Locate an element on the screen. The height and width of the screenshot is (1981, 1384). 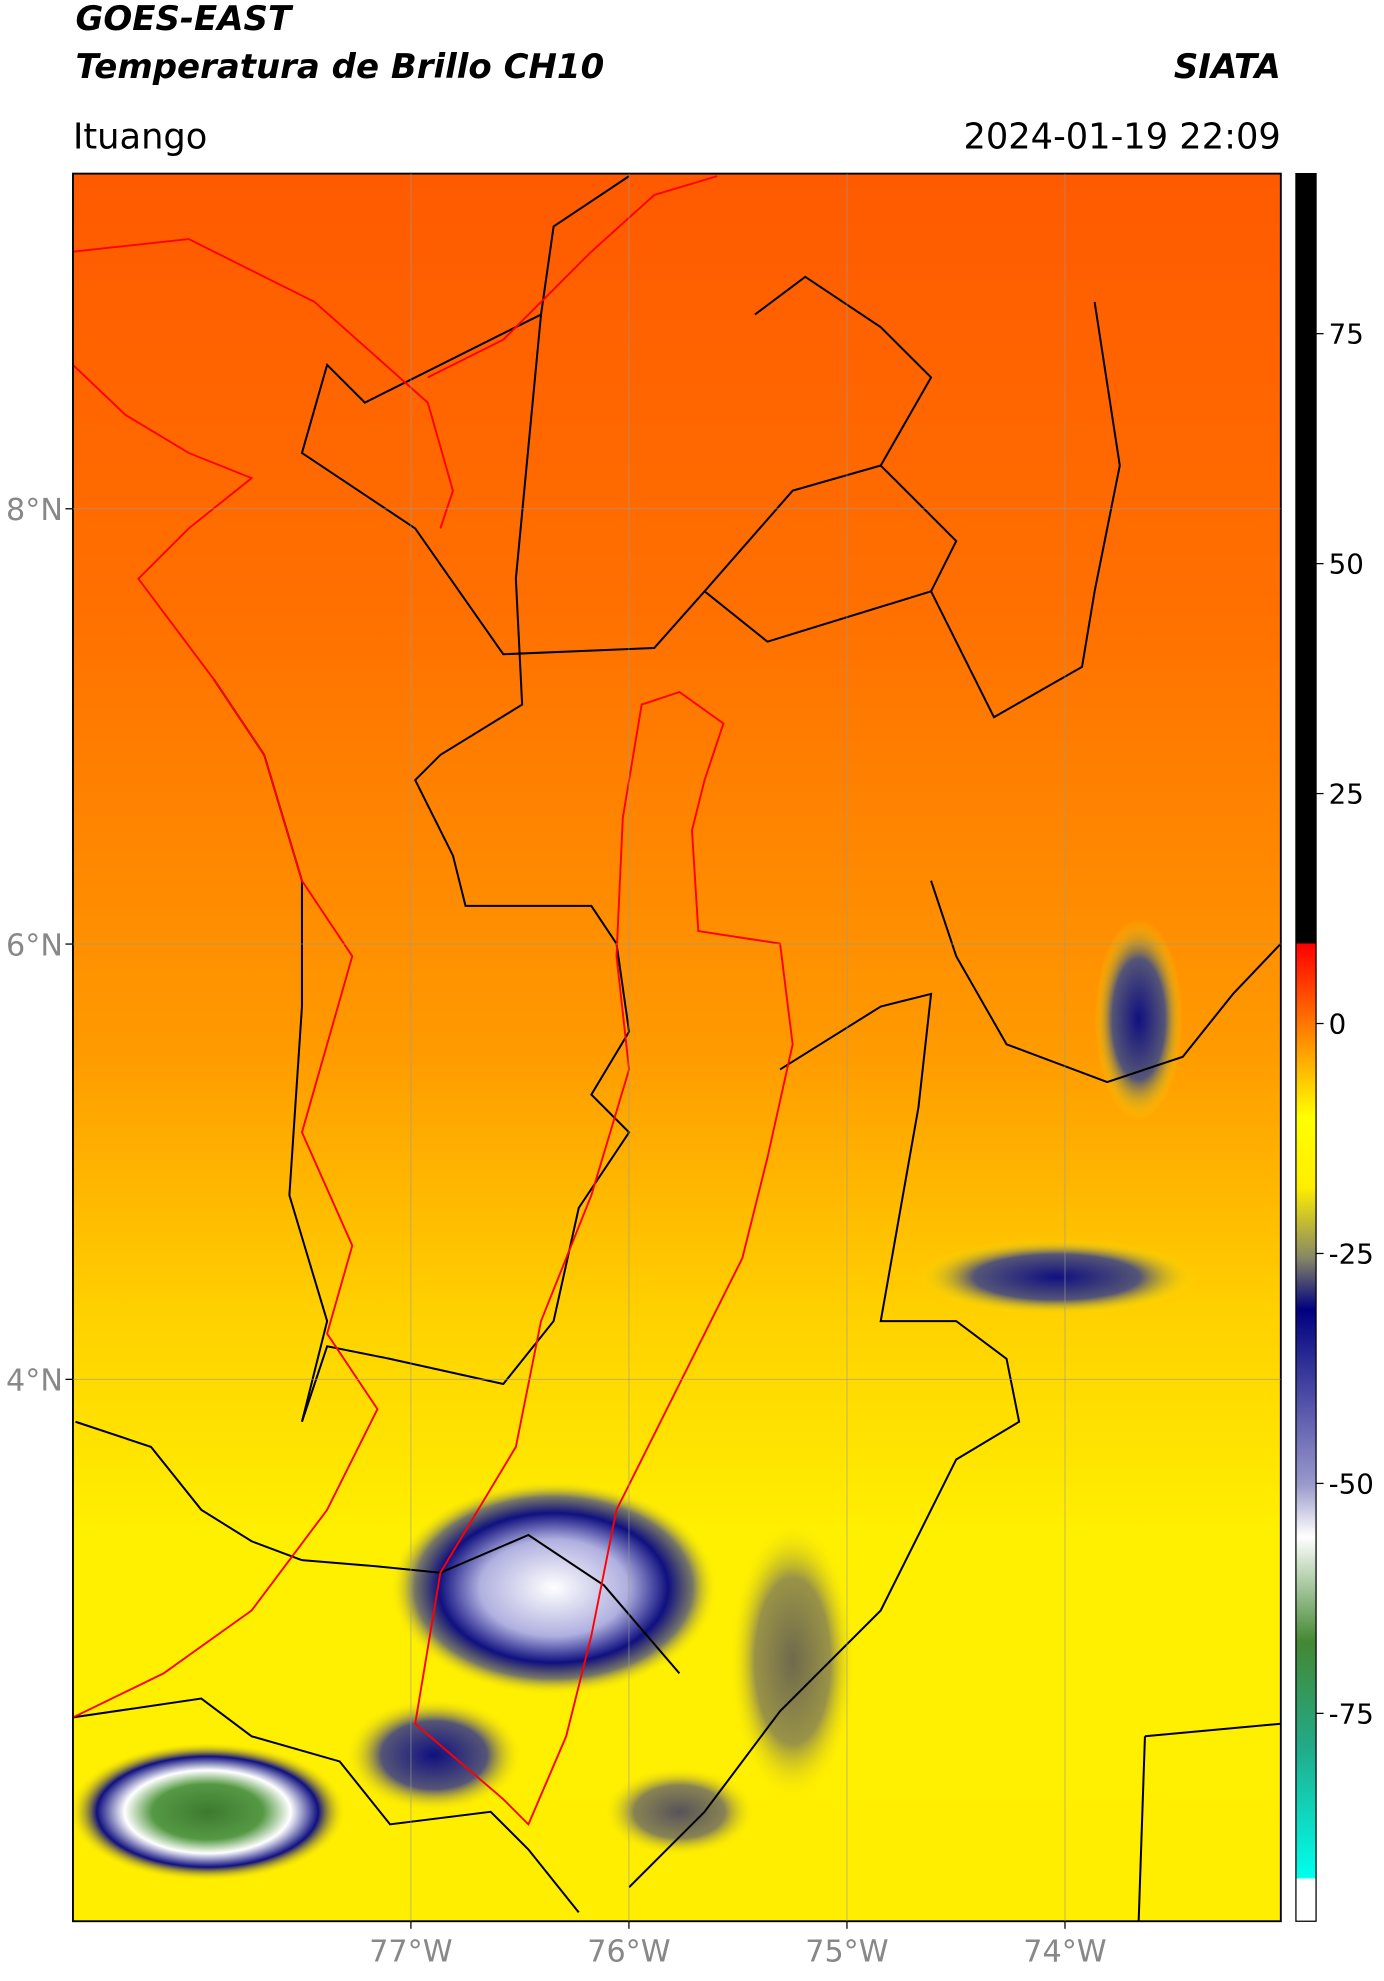
title-line-1: GOES-EAST is located at coordinates (184, 19).